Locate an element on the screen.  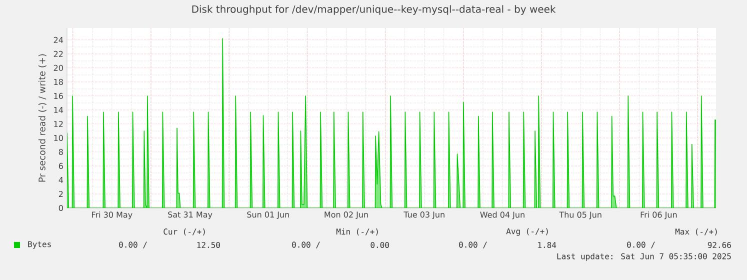
y-tick-label: 6 is located at coordinates (60, 165).